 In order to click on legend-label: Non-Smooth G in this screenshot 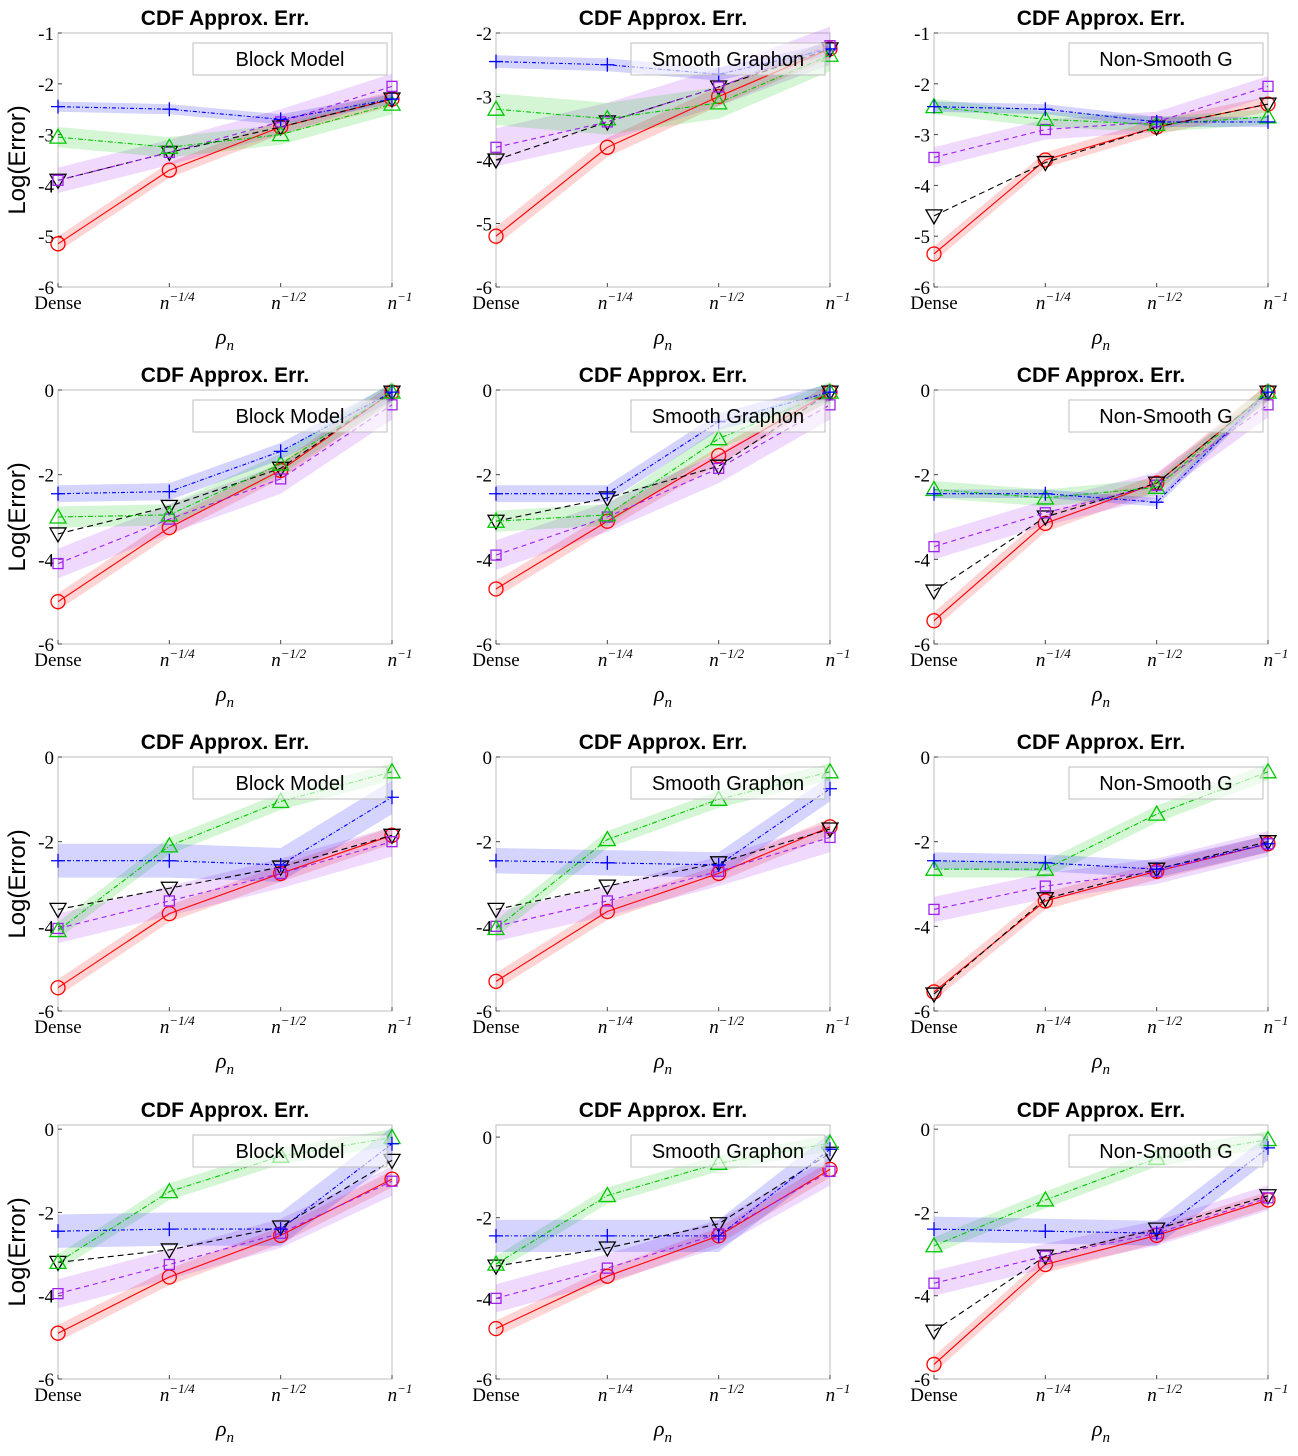, I will do `click(1165, 784)`.